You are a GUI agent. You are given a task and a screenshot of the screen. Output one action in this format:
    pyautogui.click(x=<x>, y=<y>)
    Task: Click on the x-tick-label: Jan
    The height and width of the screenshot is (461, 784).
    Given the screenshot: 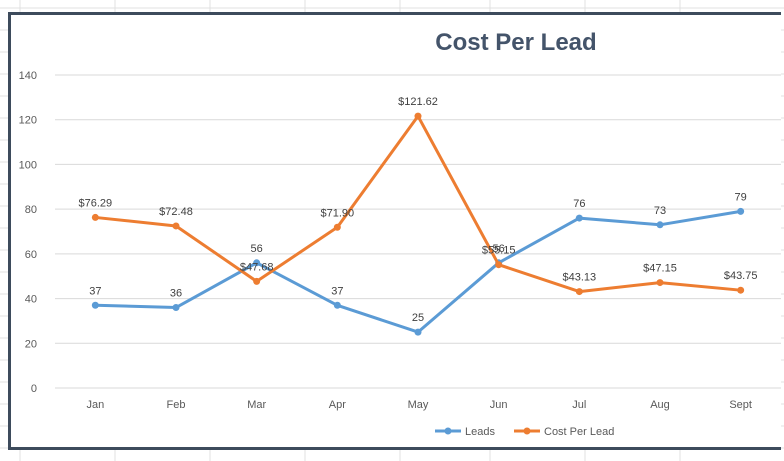 What is the action you would take?
    pyautogui.click(x=95, y=405)
    